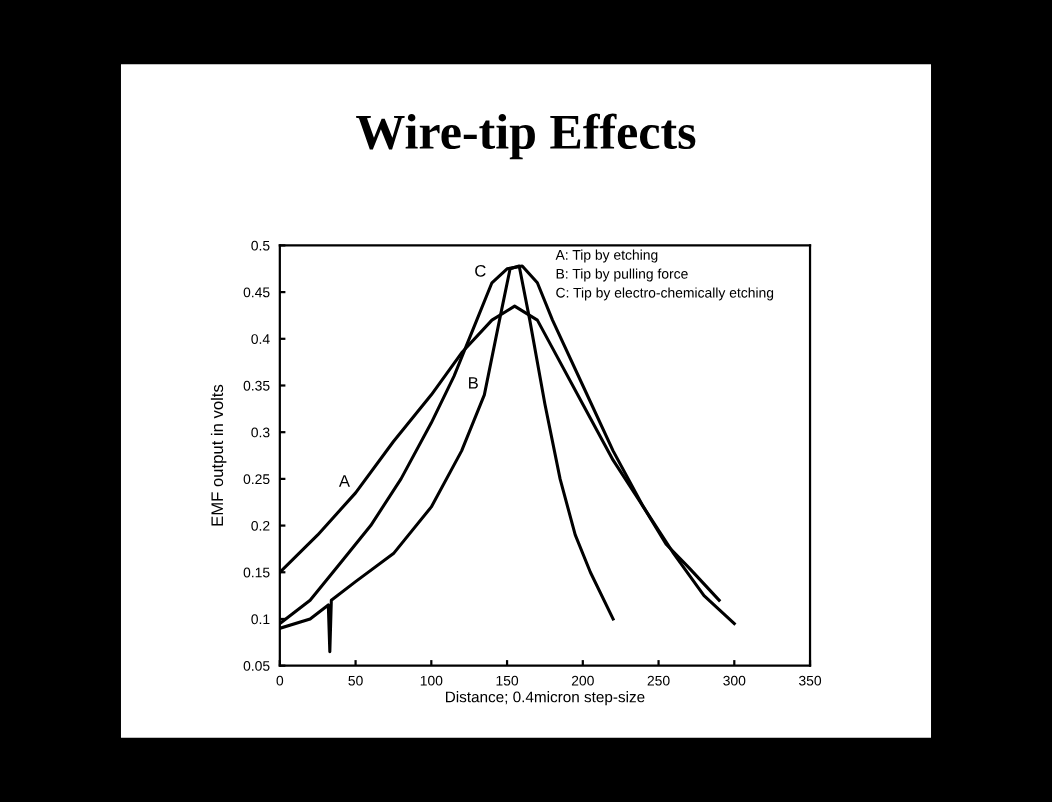 The image size is (1052, 802). I want to click on y-axis-title: EMF output in volts, so click(218, 455).